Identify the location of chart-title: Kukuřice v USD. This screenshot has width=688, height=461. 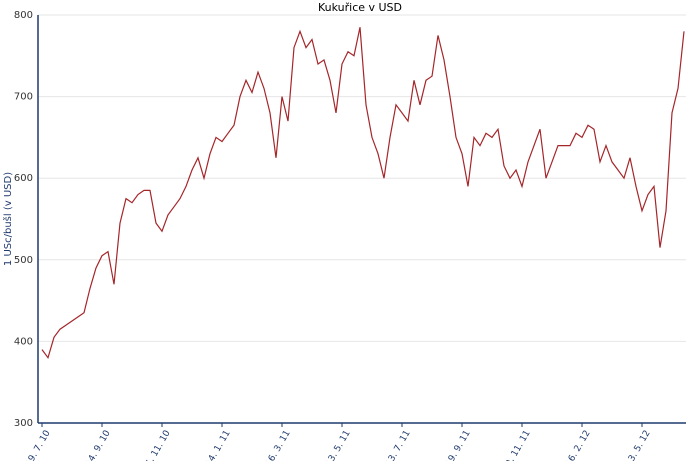
(360, 7).